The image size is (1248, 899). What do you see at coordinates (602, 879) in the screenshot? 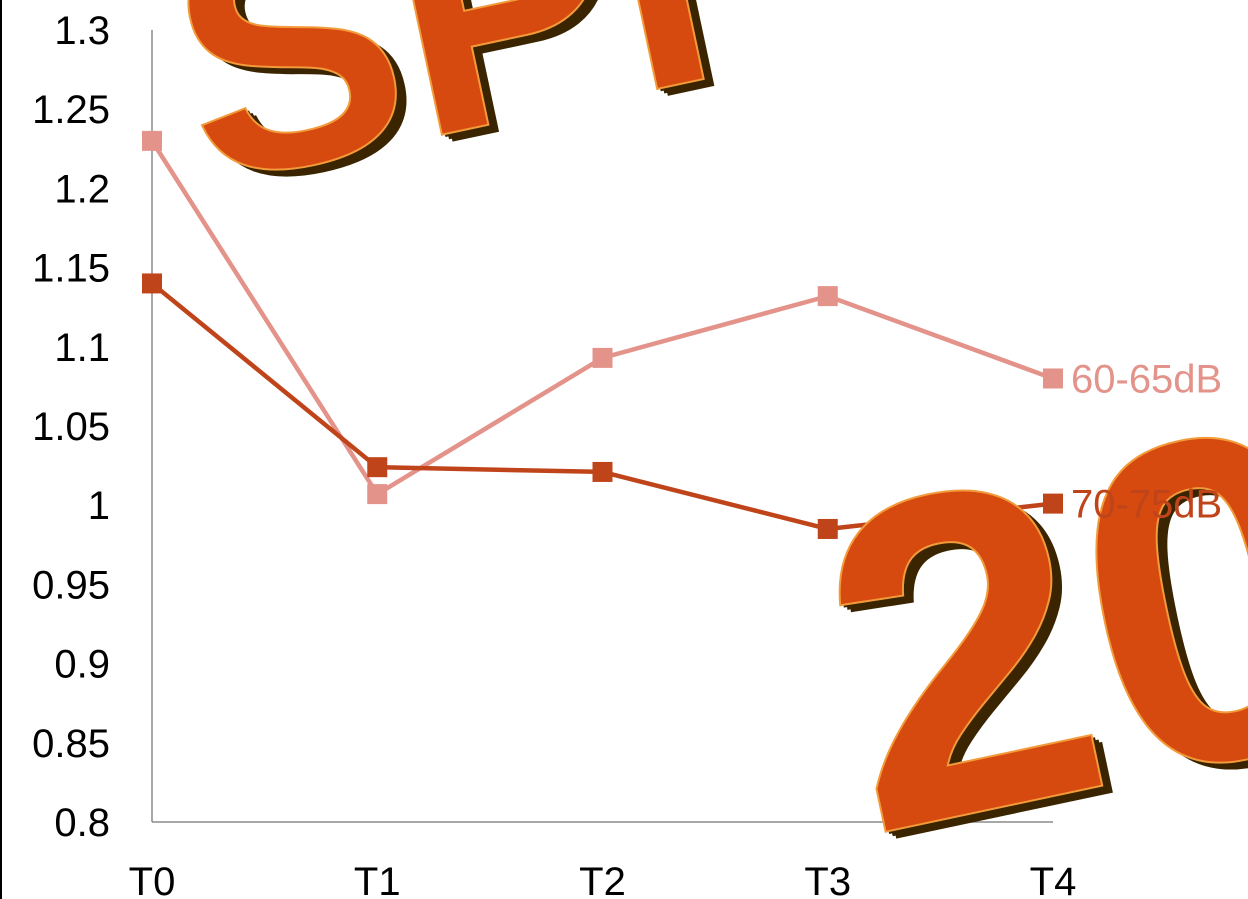
I see `x-tick-label: T2` at bounding box center [602, 879].